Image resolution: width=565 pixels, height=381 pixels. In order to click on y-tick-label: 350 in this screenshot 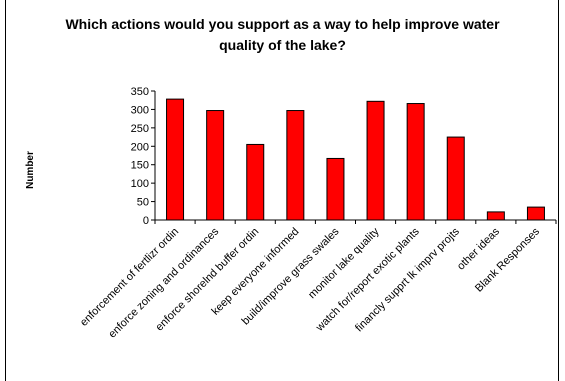, I will do `click(140, 92)`.